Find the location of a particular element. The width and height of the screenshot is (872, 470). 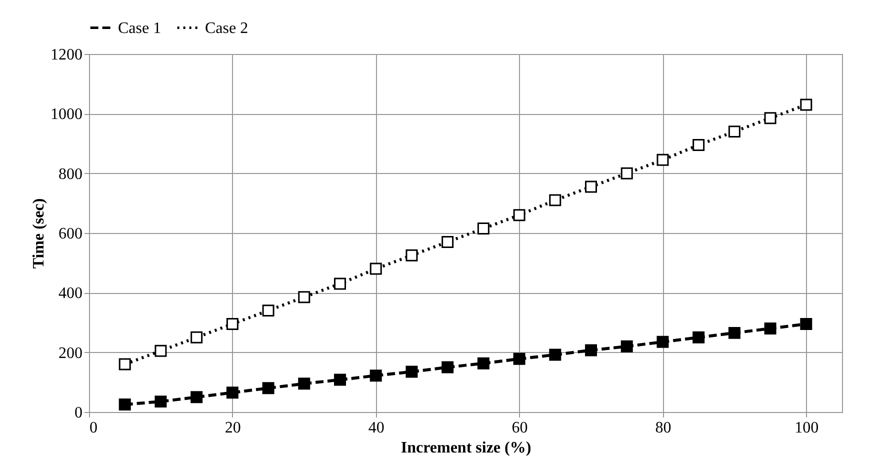

y-tick-label: 1200 is located at coordinates (66, 55).